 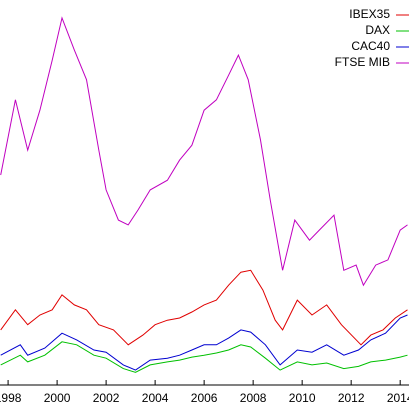 What do you see at coordinates (398, 398) in the screenshot?
I see `x-tick-label: 2014` at bounding box center [398, 398].